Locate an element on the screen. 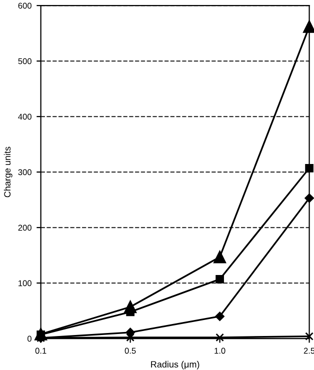 The height and width of the screenshot is (370, 314). x-tick-label: 1.0 is located at coordinates (220, 351).